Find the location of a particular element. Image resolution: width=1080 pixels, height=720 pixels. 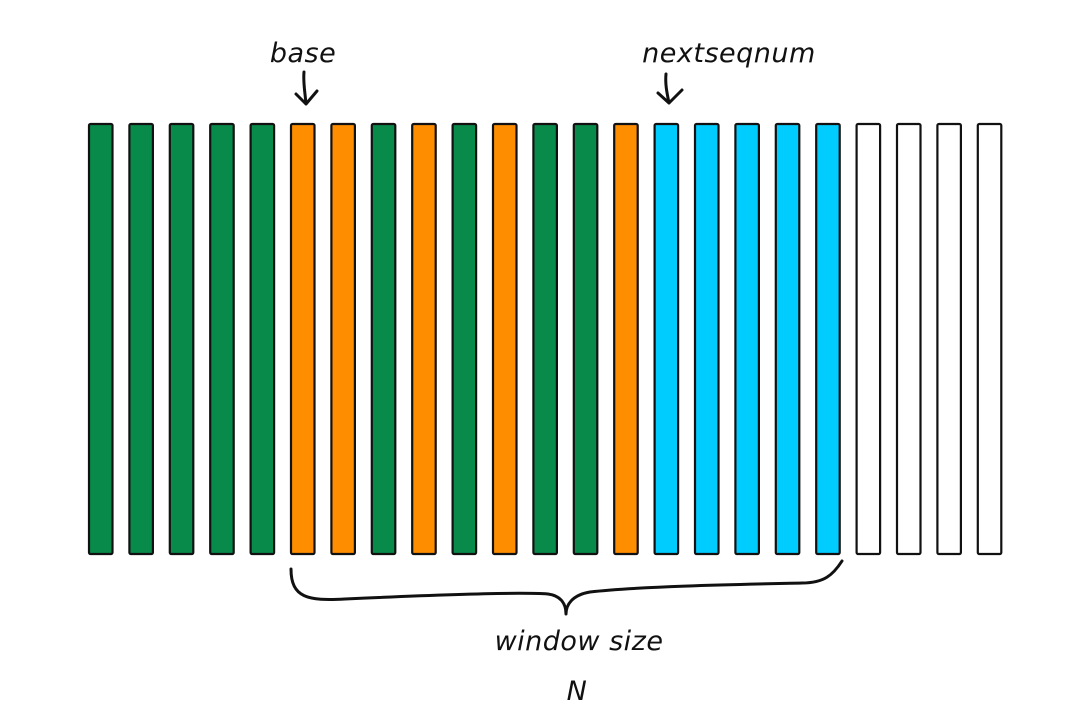

window-brace is located at coordinates (566, 587).